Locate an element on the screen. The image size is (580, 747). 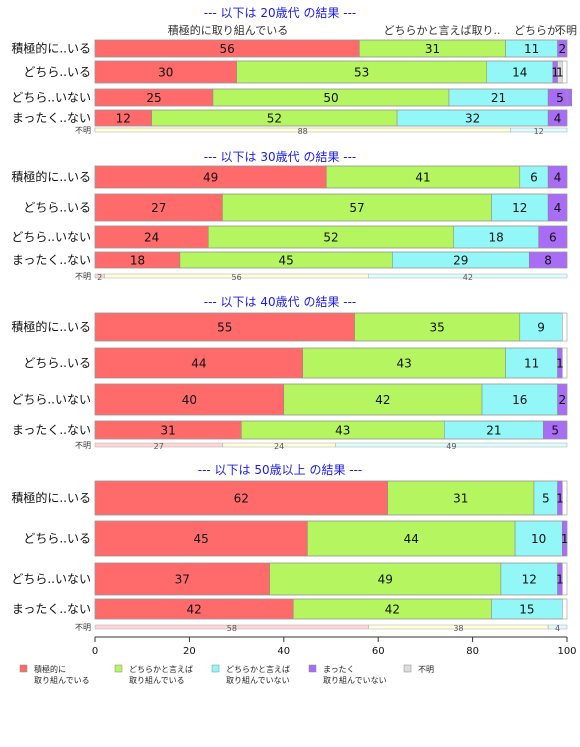
data-label: 29 is located at coordinates (460, 261).